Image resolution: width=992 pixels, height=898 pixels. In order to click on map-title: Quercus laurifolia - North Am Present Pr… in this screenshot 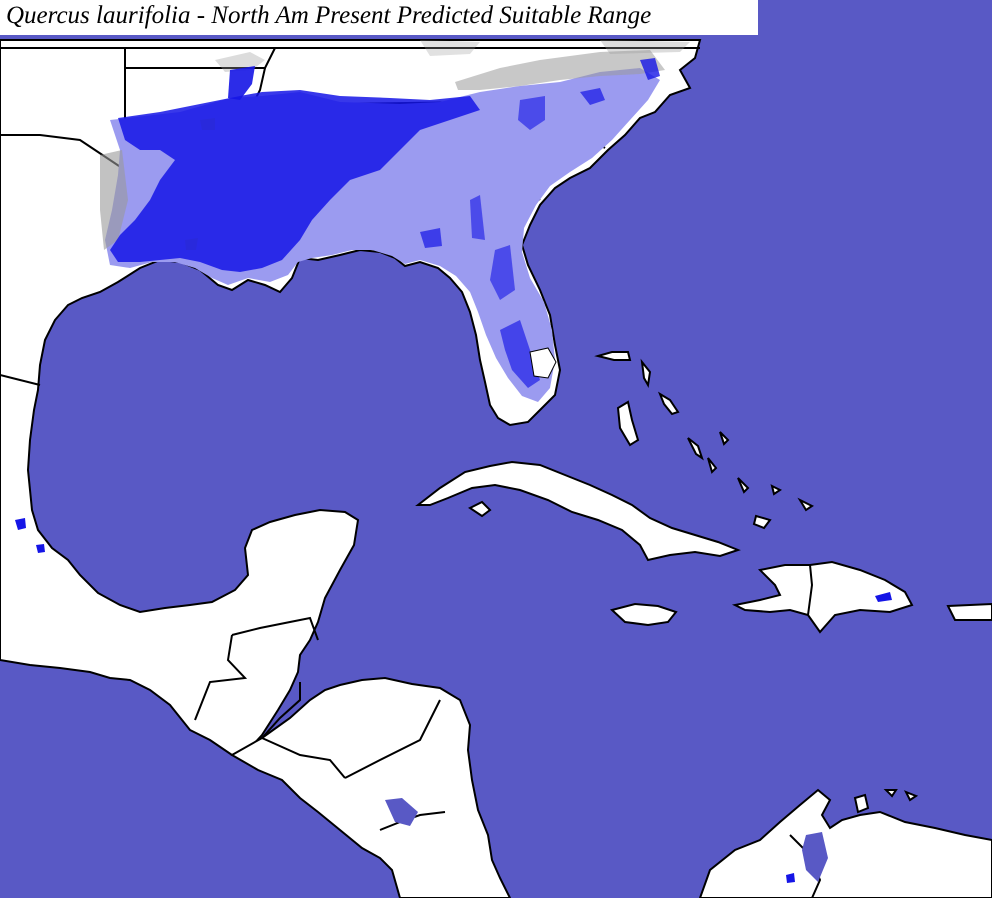, I will do `click(379, 17)`.